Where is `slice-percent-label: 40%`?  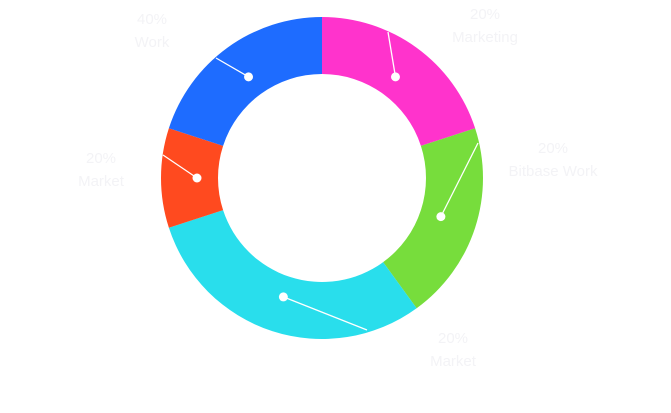
slice-percent-label: 40% is located at coordinates (152, 19).